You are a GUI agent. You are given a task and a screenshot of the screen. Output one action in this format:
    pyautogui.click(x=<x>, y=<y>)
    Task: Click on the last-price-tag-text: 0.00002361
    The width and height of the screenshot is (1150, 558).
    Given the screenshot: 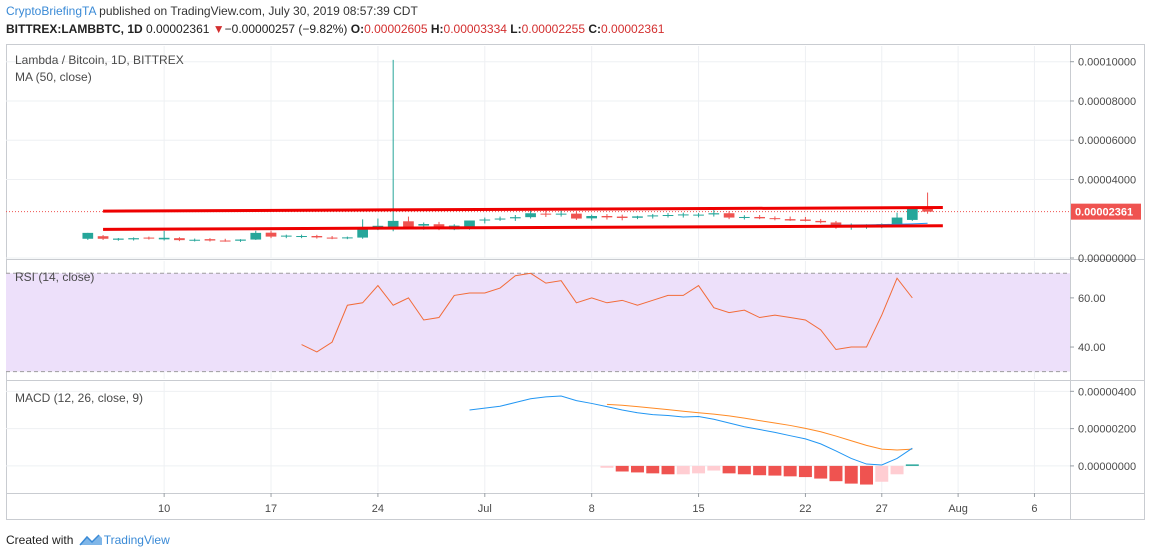 What is the action you would take?
    pyautogui.click(x=1104, y=213)
    